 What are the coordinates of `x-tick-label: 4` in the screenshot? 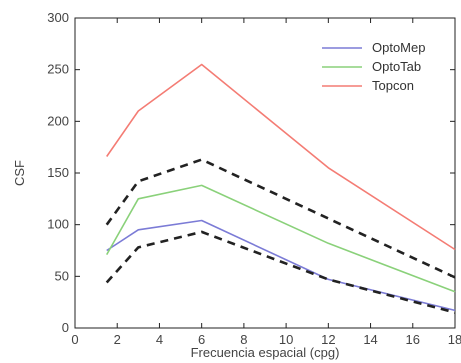 It's located at (159, 339).